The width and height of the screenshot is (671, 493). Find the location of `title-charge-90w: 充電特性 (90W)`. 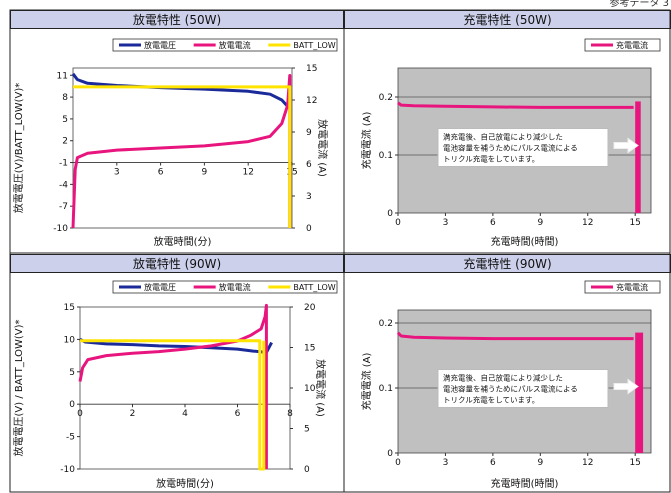

title-charge-90w: 充電特性 (90W) is located at coordinates (507, 263).